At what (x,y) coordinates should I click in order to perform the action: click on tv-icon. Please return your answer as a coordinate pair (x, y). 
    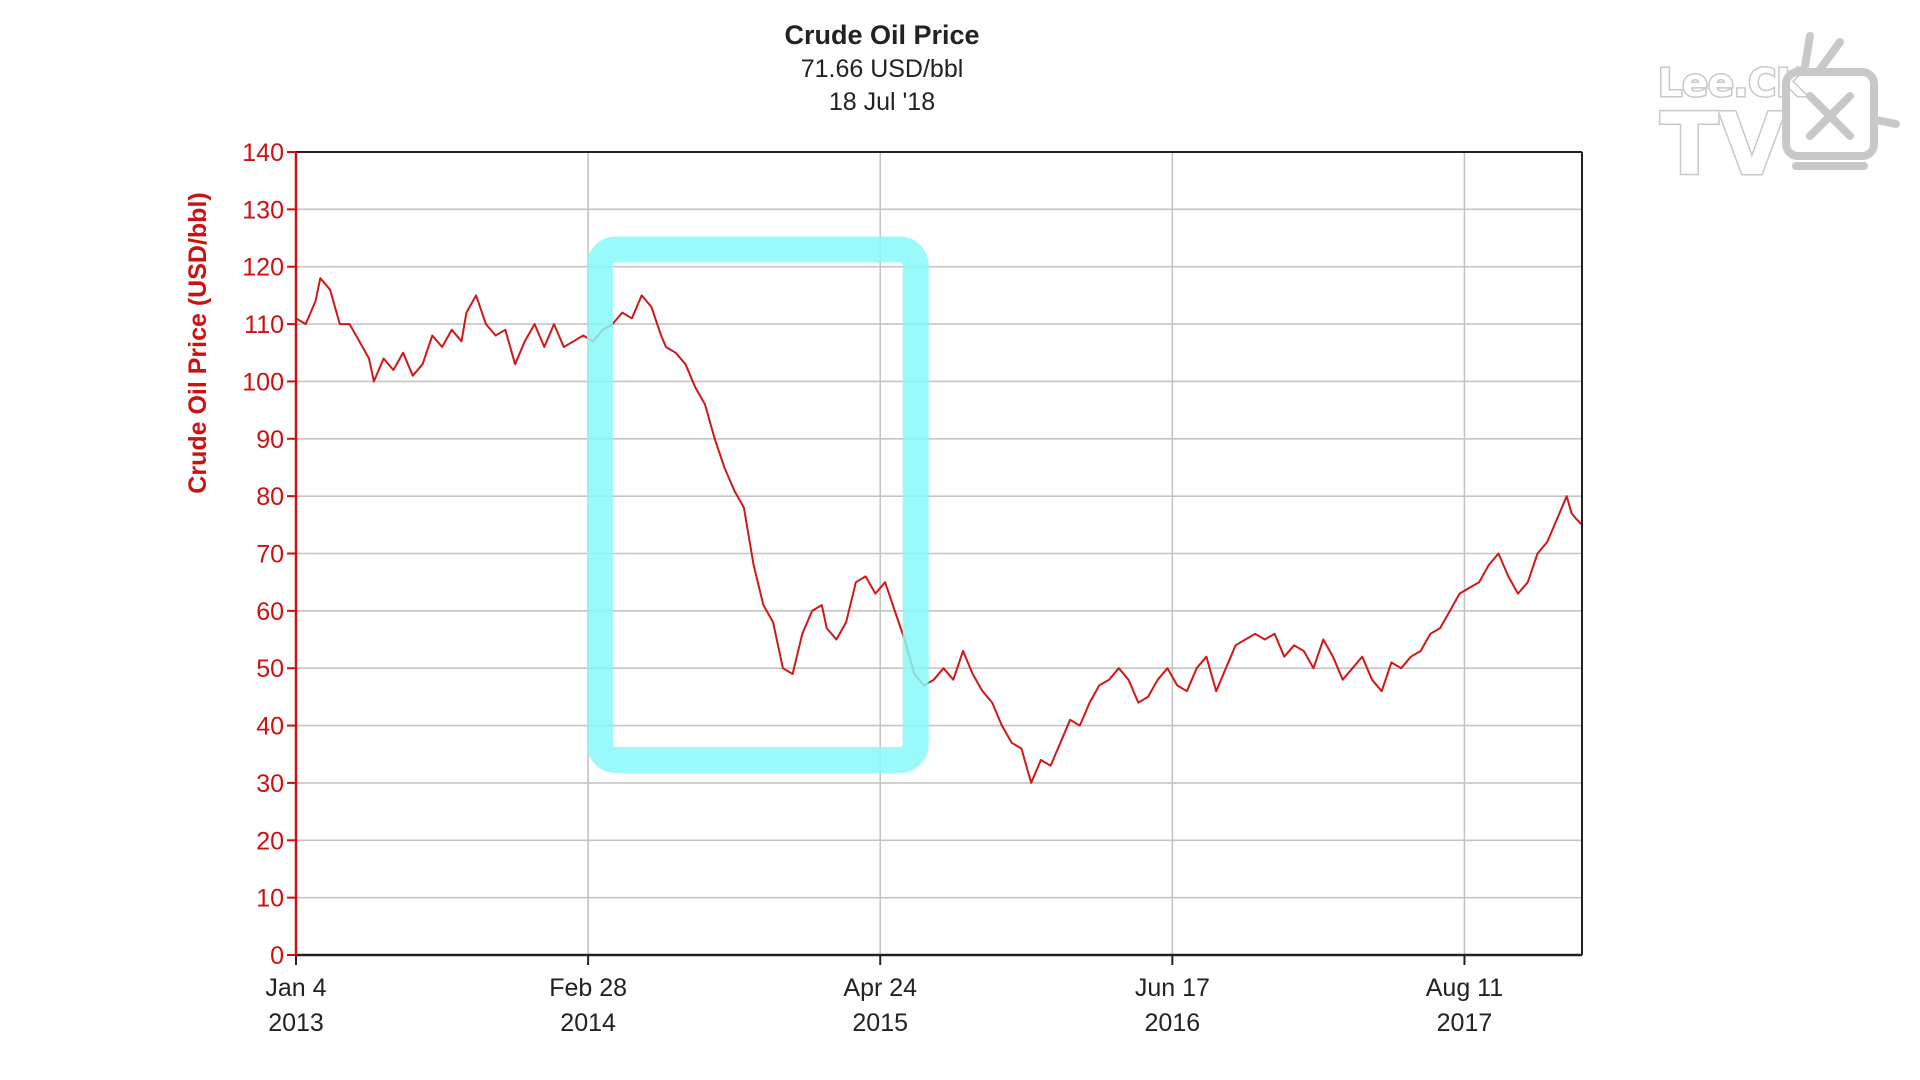
    Looking at the image, I should click on (1841, 101).